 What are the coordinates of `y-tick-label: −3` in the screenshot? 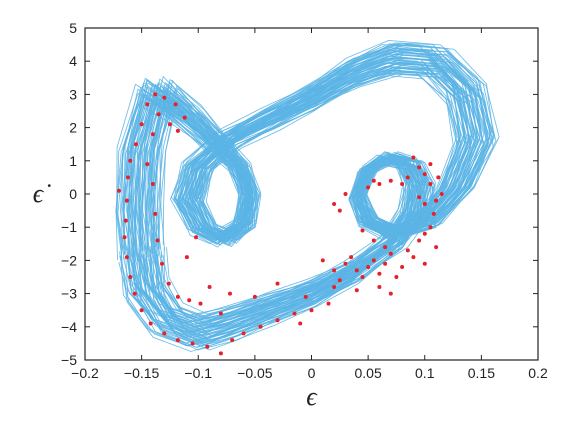 It's located at (69, 294).